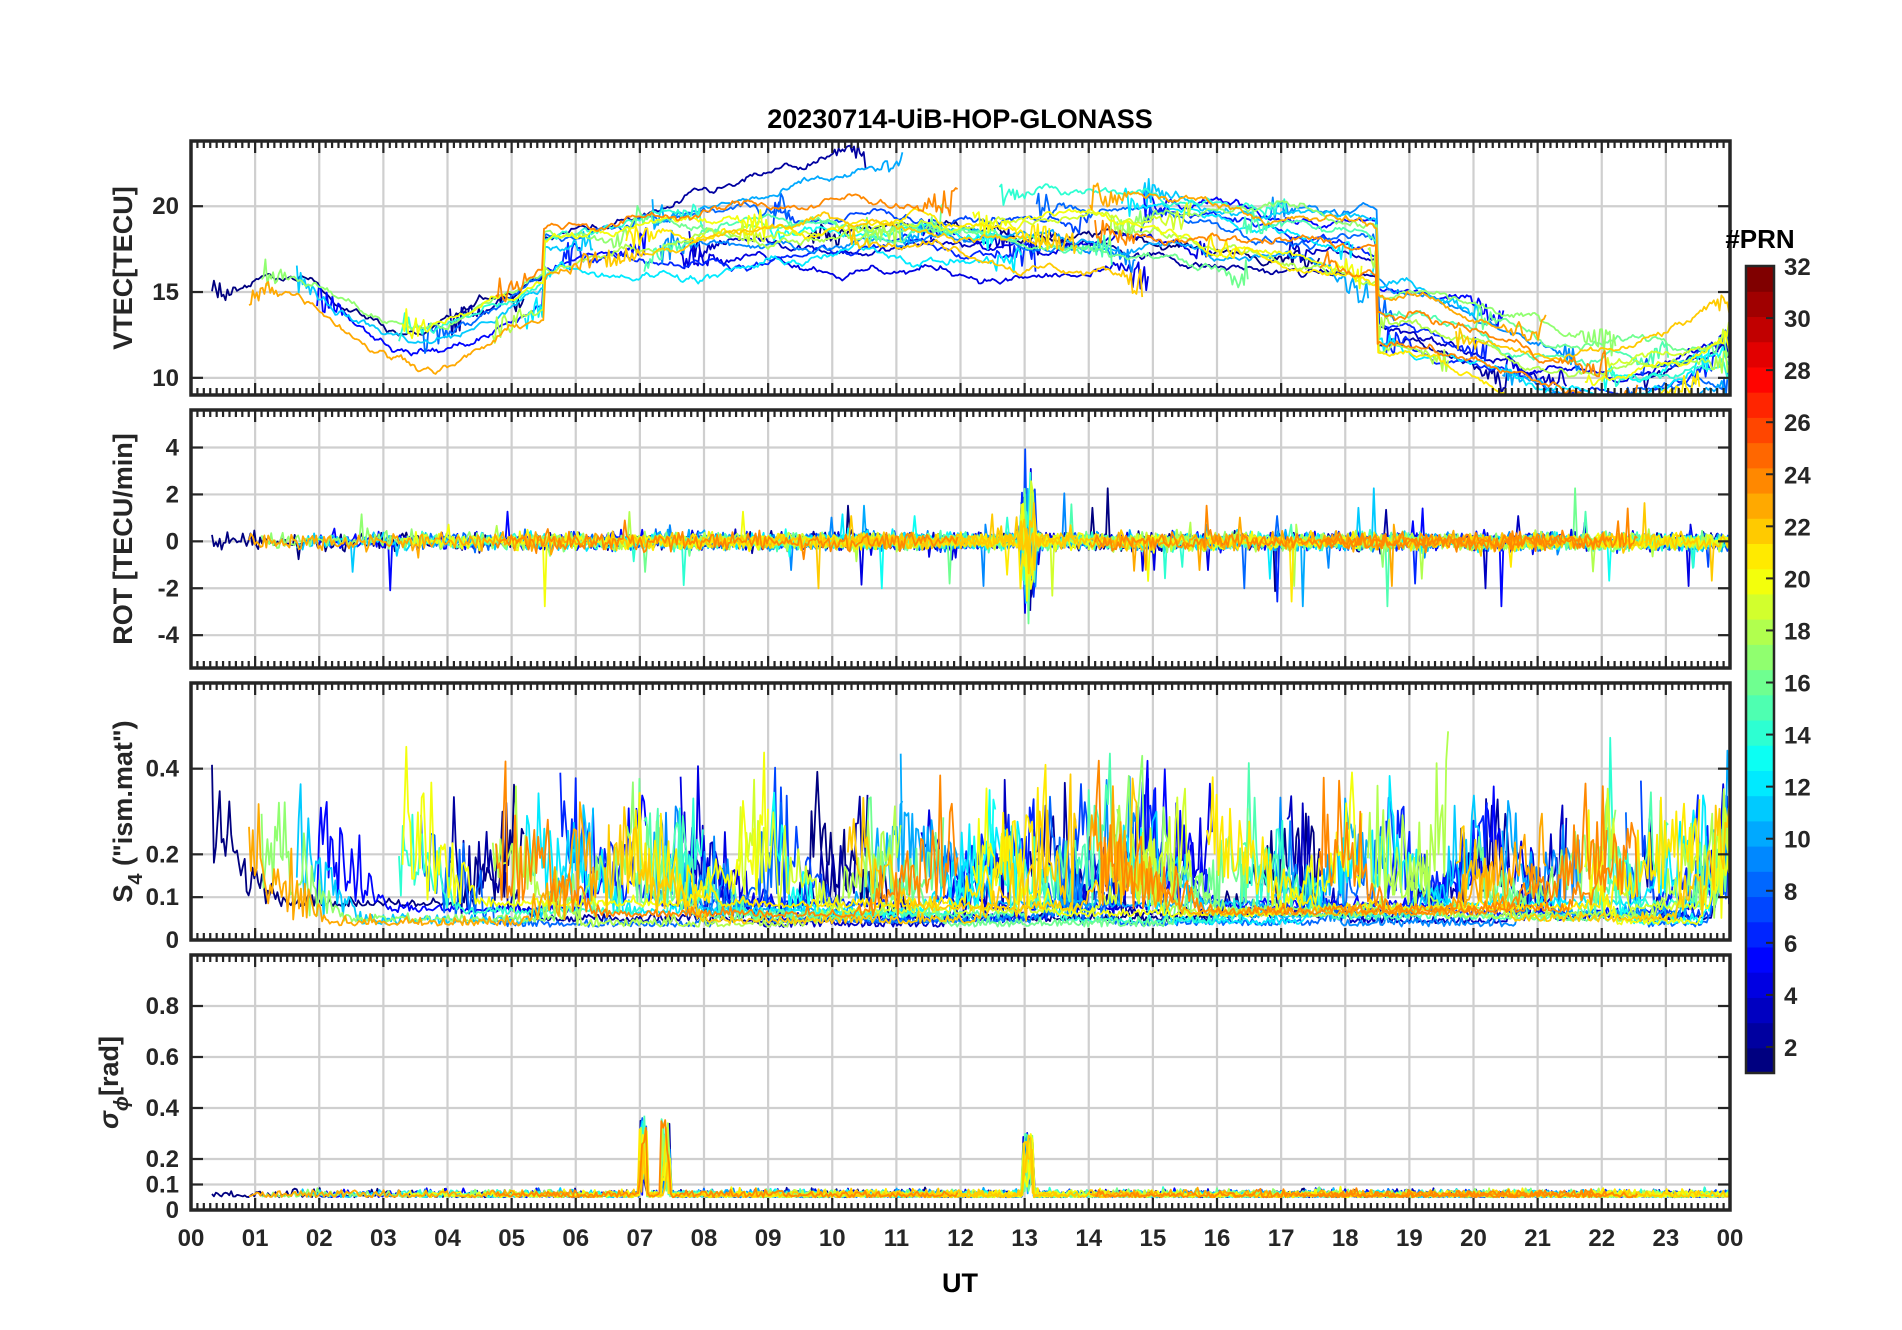 The height and width of the screenshot is (1330, 1902). Describe the element at coordinates (1281, 1238) in the screenshot. I see `x-tick-label: 17` at that location.